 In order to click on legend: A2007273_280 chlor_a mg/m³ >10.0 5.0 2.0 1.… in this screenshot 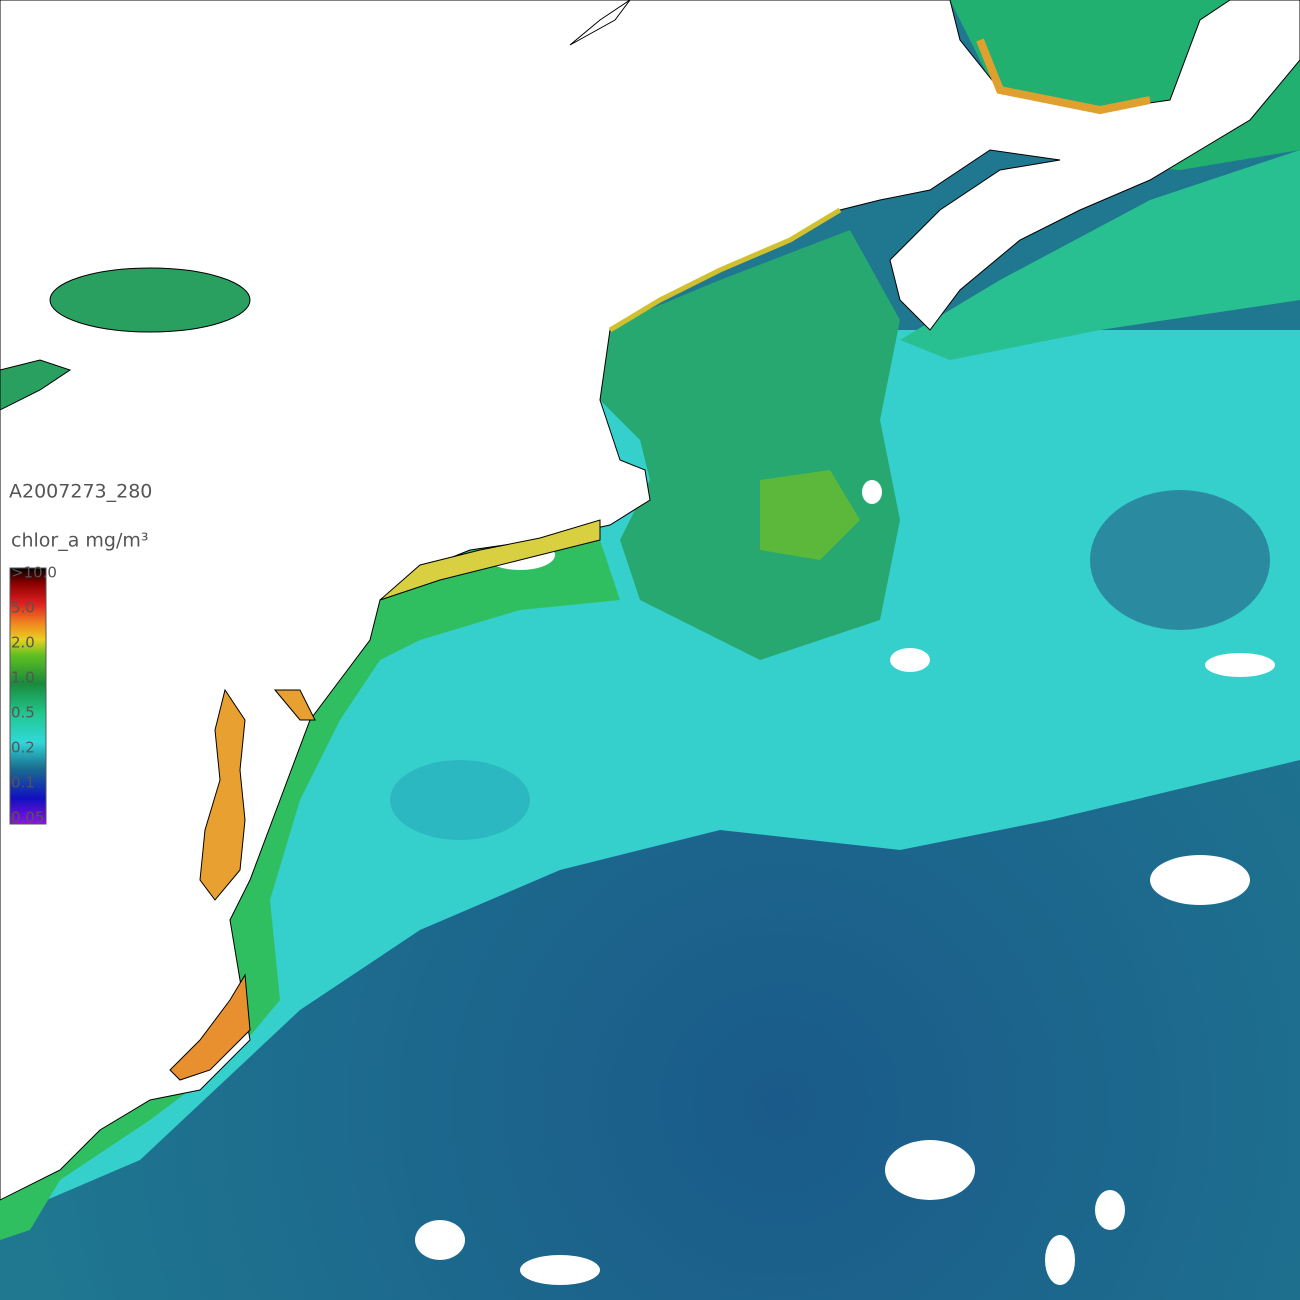, I will do `click(80, 654)`.